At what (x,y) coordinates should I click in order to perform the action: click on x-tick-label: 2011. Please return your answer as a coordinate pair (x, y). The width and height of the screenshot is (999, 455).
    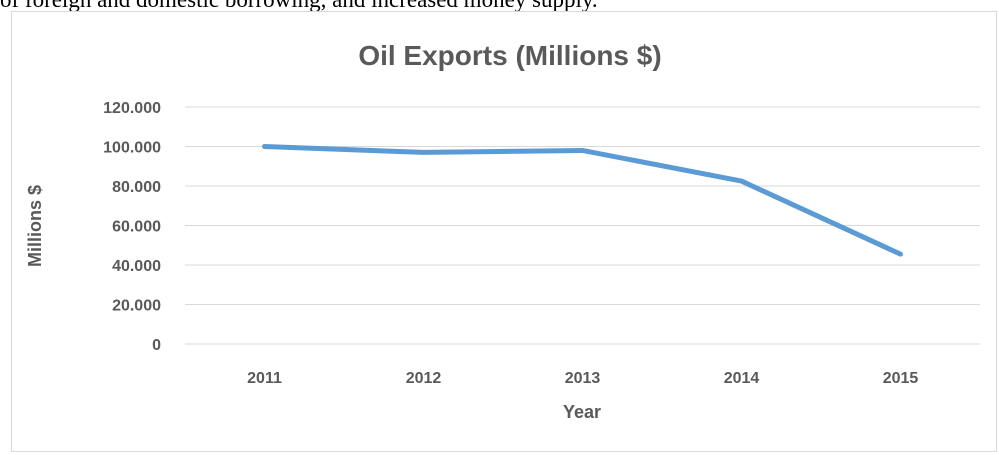
    Looking at the image, I should click on (264, 378).